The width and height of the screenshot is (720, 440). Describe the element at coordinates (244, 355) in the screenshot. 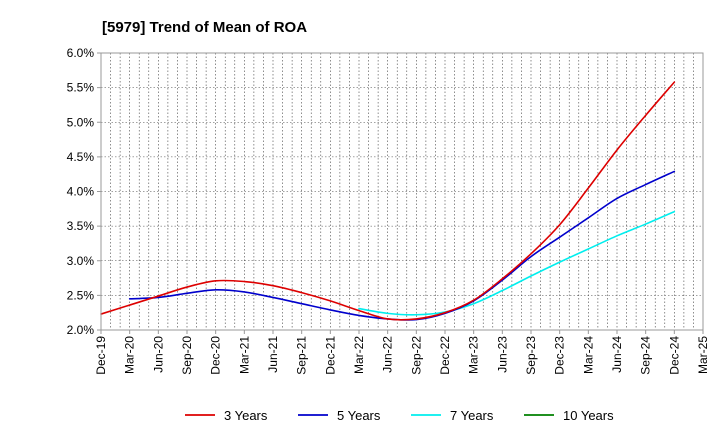

I see `x-tick-label: Mar-21` at that location.